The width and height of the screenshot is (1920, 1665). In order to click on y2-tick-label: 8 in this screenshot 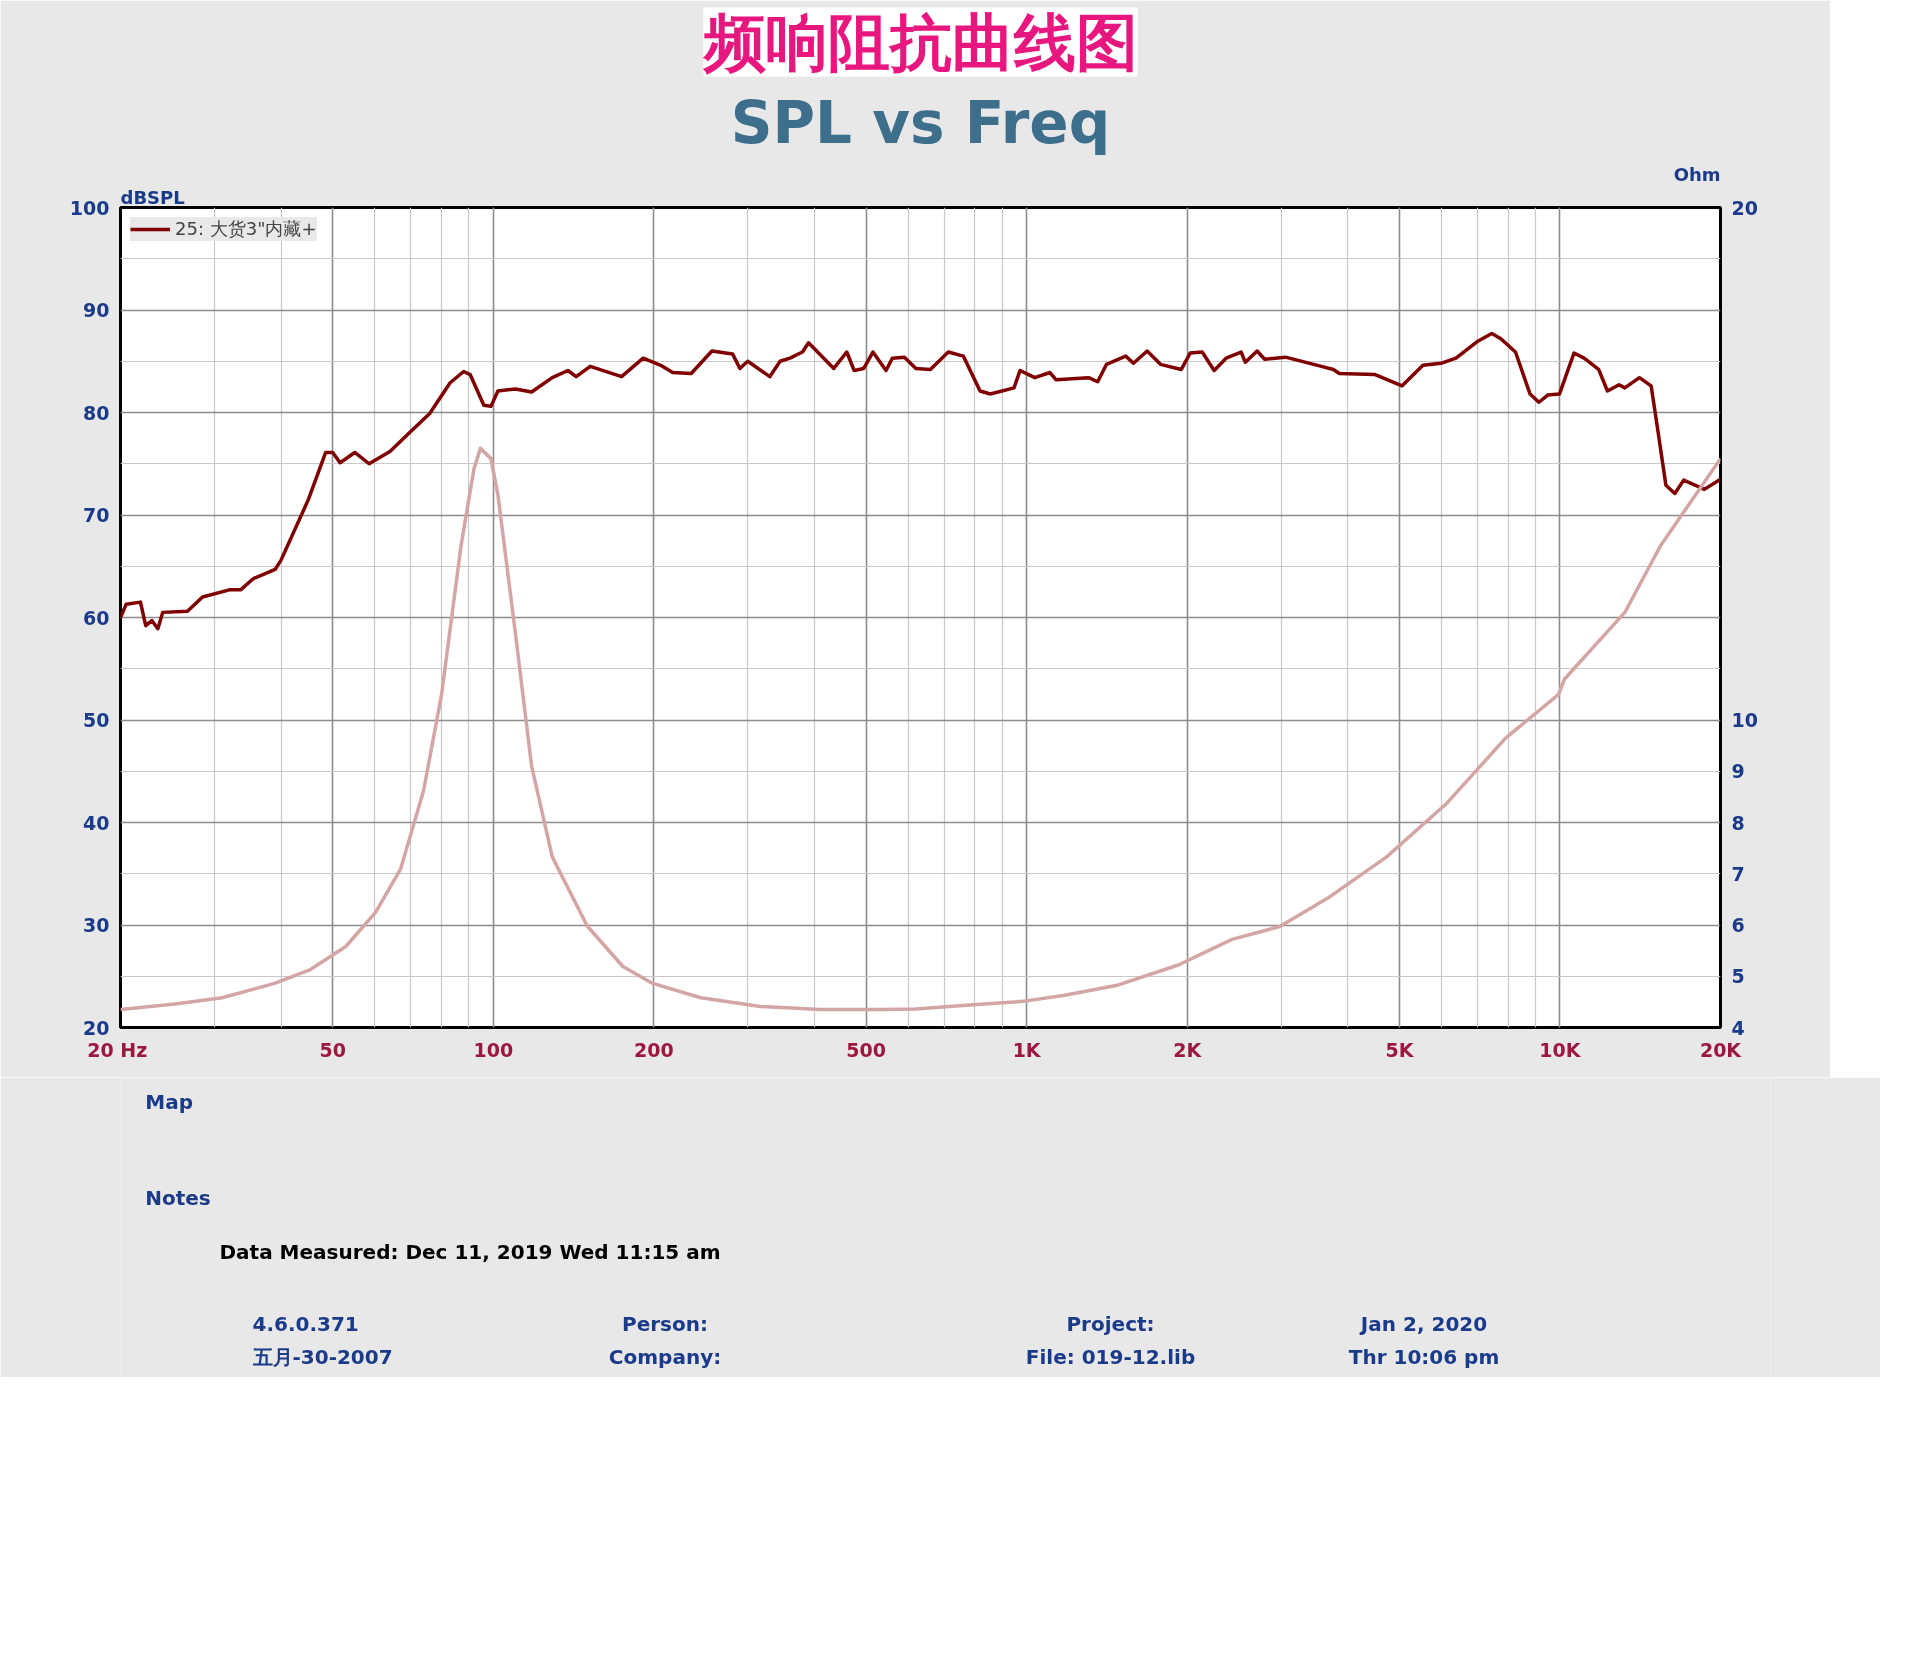, I will do `click(1738, 822)`.